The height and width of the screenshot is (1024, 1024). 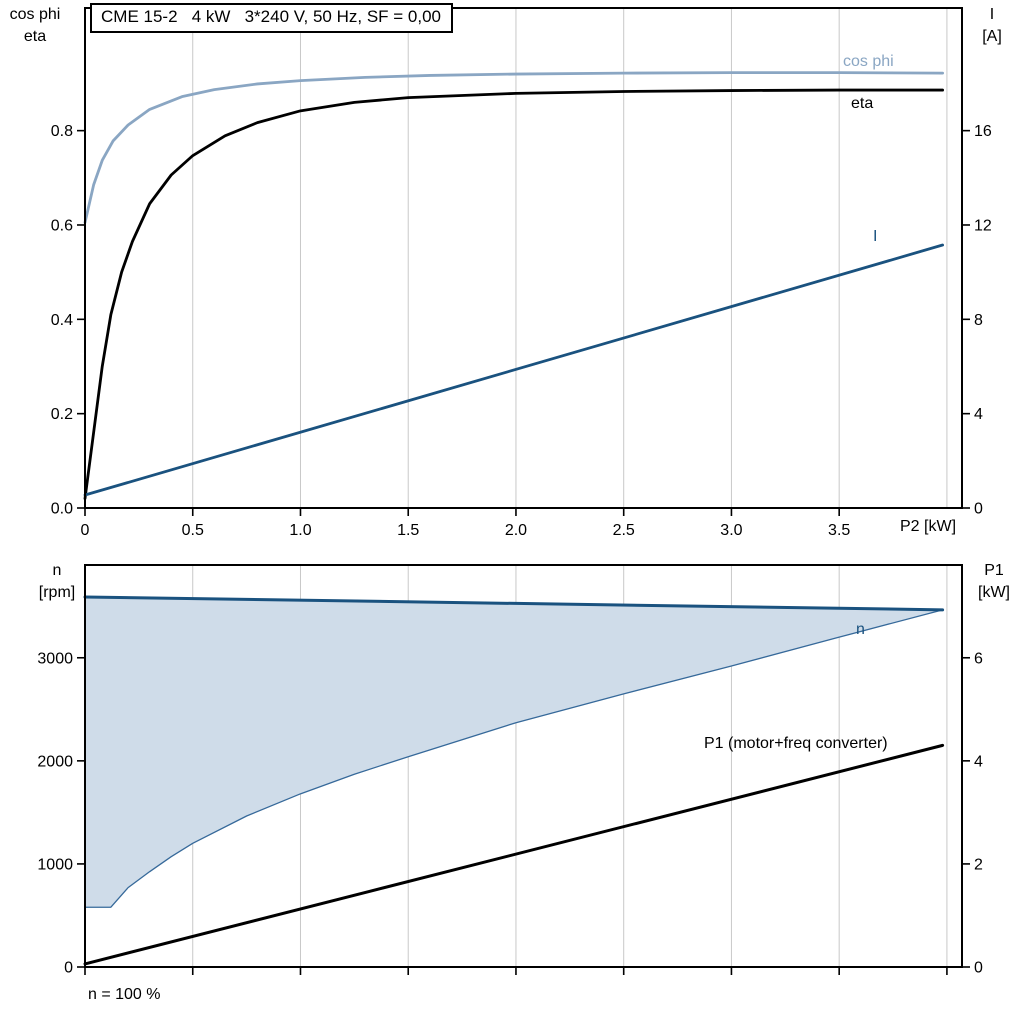 What do you see at coordinates (85, 530) in the screenshot?
I see `x-tick-label: 0` at bounding box center [85, 530].